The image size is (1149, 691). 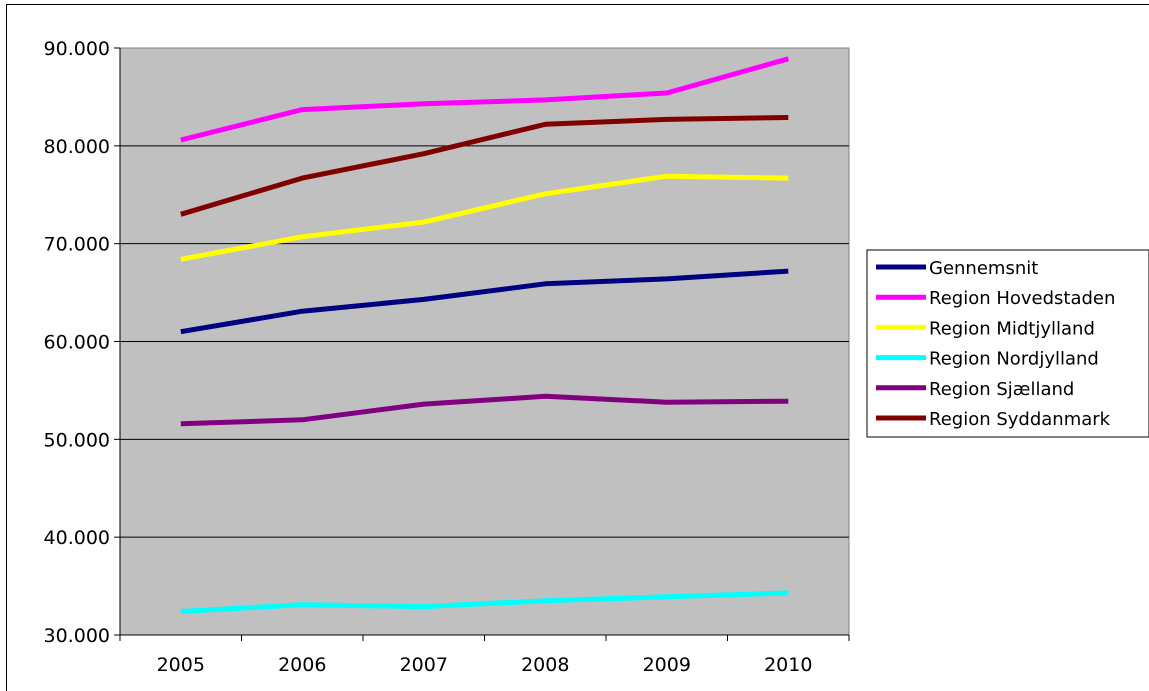 I want to click on y-tick-label: 50.000, so click(x=77, y=440).